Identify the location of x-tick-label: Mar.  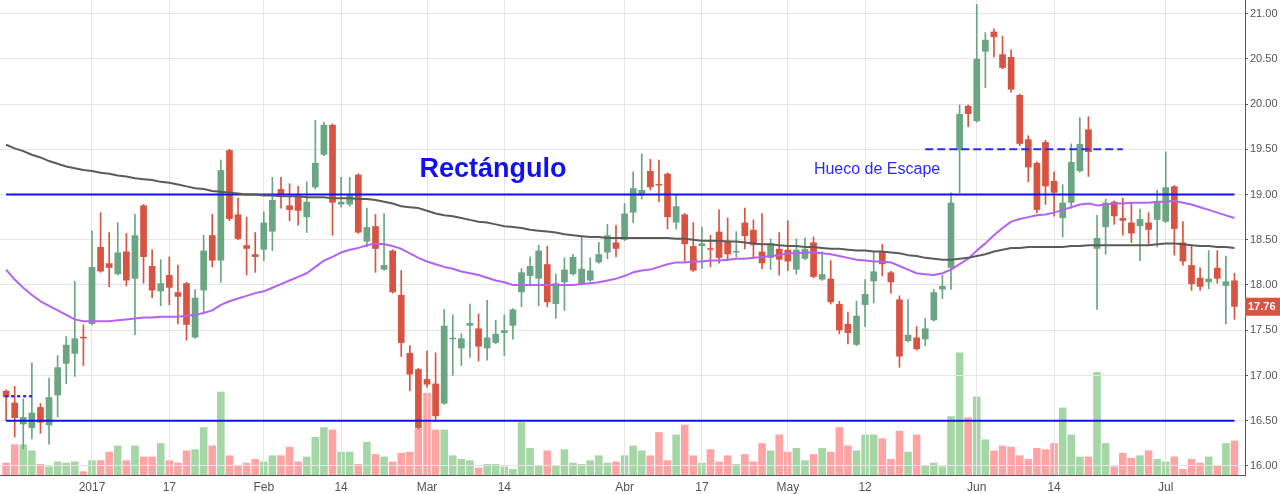
(427, 486).